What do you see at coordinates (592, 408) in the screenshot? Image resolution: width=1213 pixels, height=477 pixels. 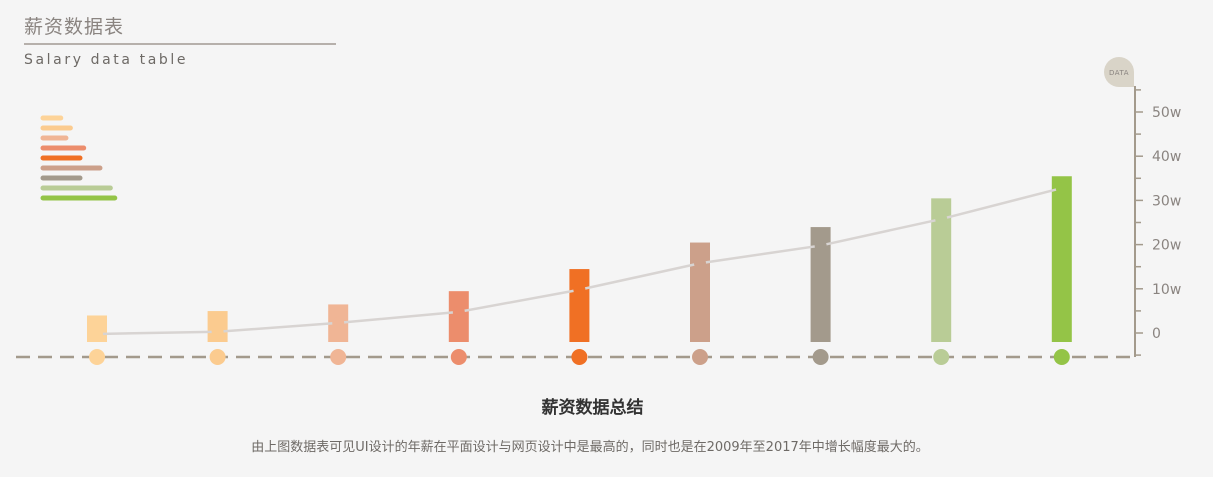 I see `summary-title: 薪资数据总结` at bounding box center [592, 408].